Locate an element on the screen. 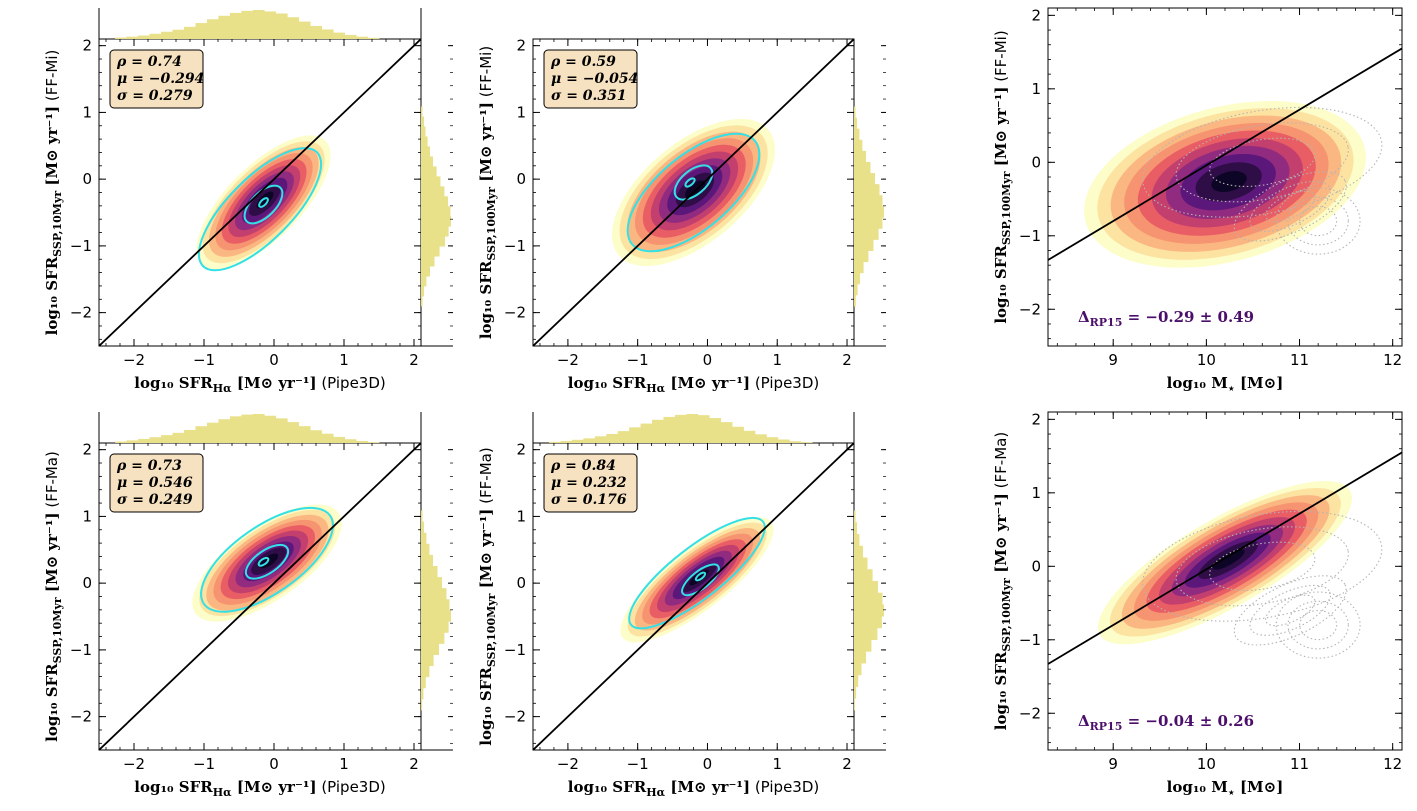 This screenshot has width=1417, height=811. x-tick-label: 12 is located at coordinates (1392, 360).